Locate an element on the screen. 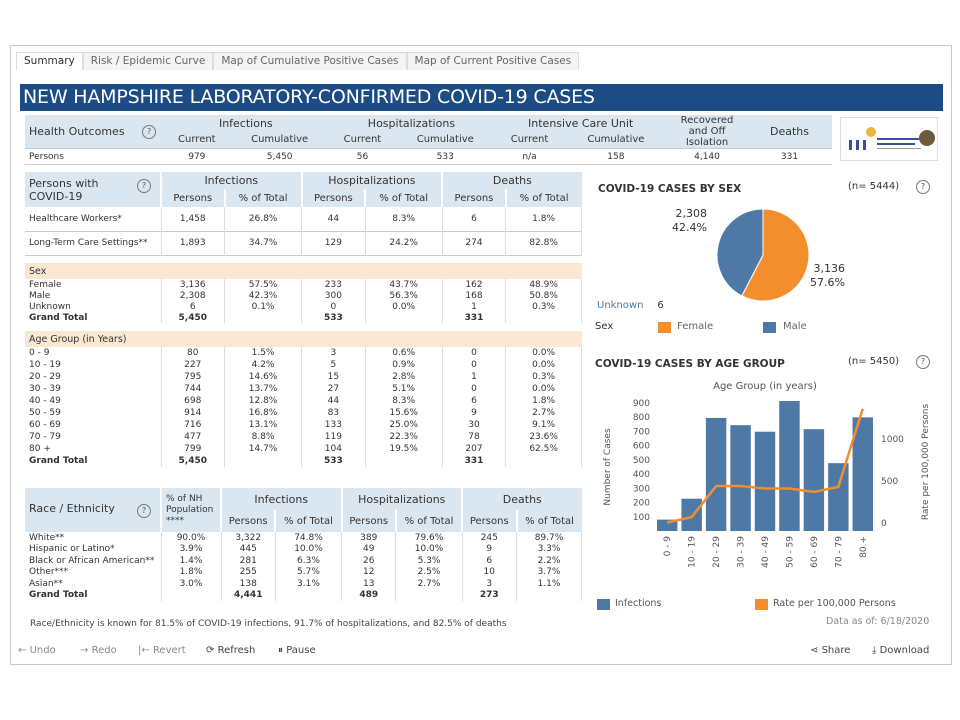 The image size is (960, 720). table-cell: 43.7% is located at coordinates (404, 284).